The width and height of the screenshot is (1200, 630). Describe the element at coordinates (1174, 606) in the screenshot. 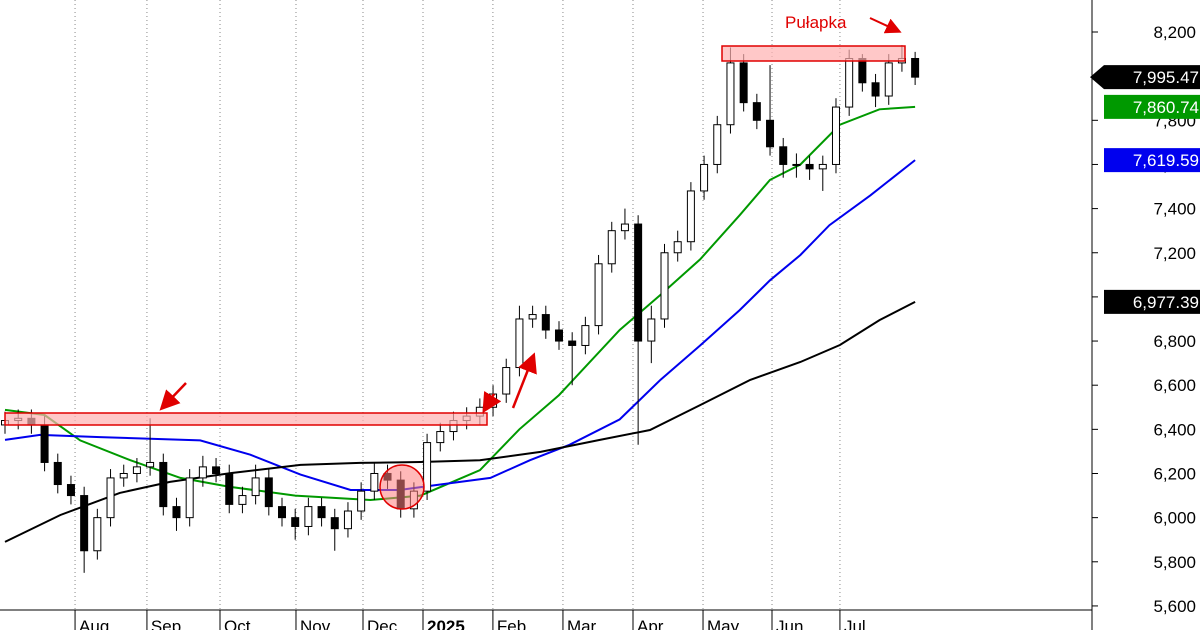

I see `y-tick-label: 5,600` at that location.